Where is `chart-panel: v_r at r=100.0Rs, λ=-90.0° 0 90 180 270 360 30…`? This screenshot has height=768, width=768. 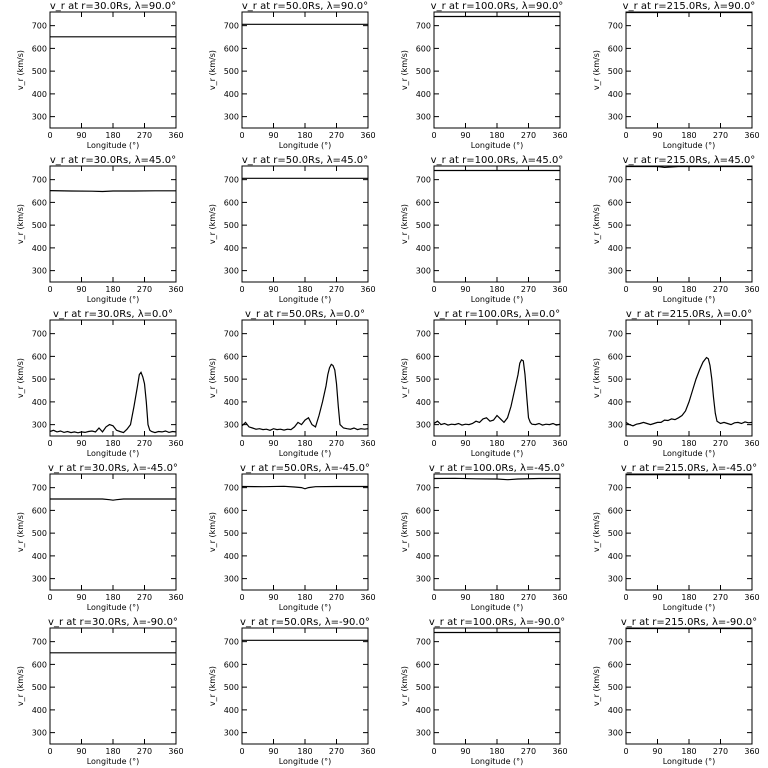
chart-panel: v_r at r=100.0Rs, λ=-90.0° 0 90 180 270 360 30… is located at coordinates (484, 691).